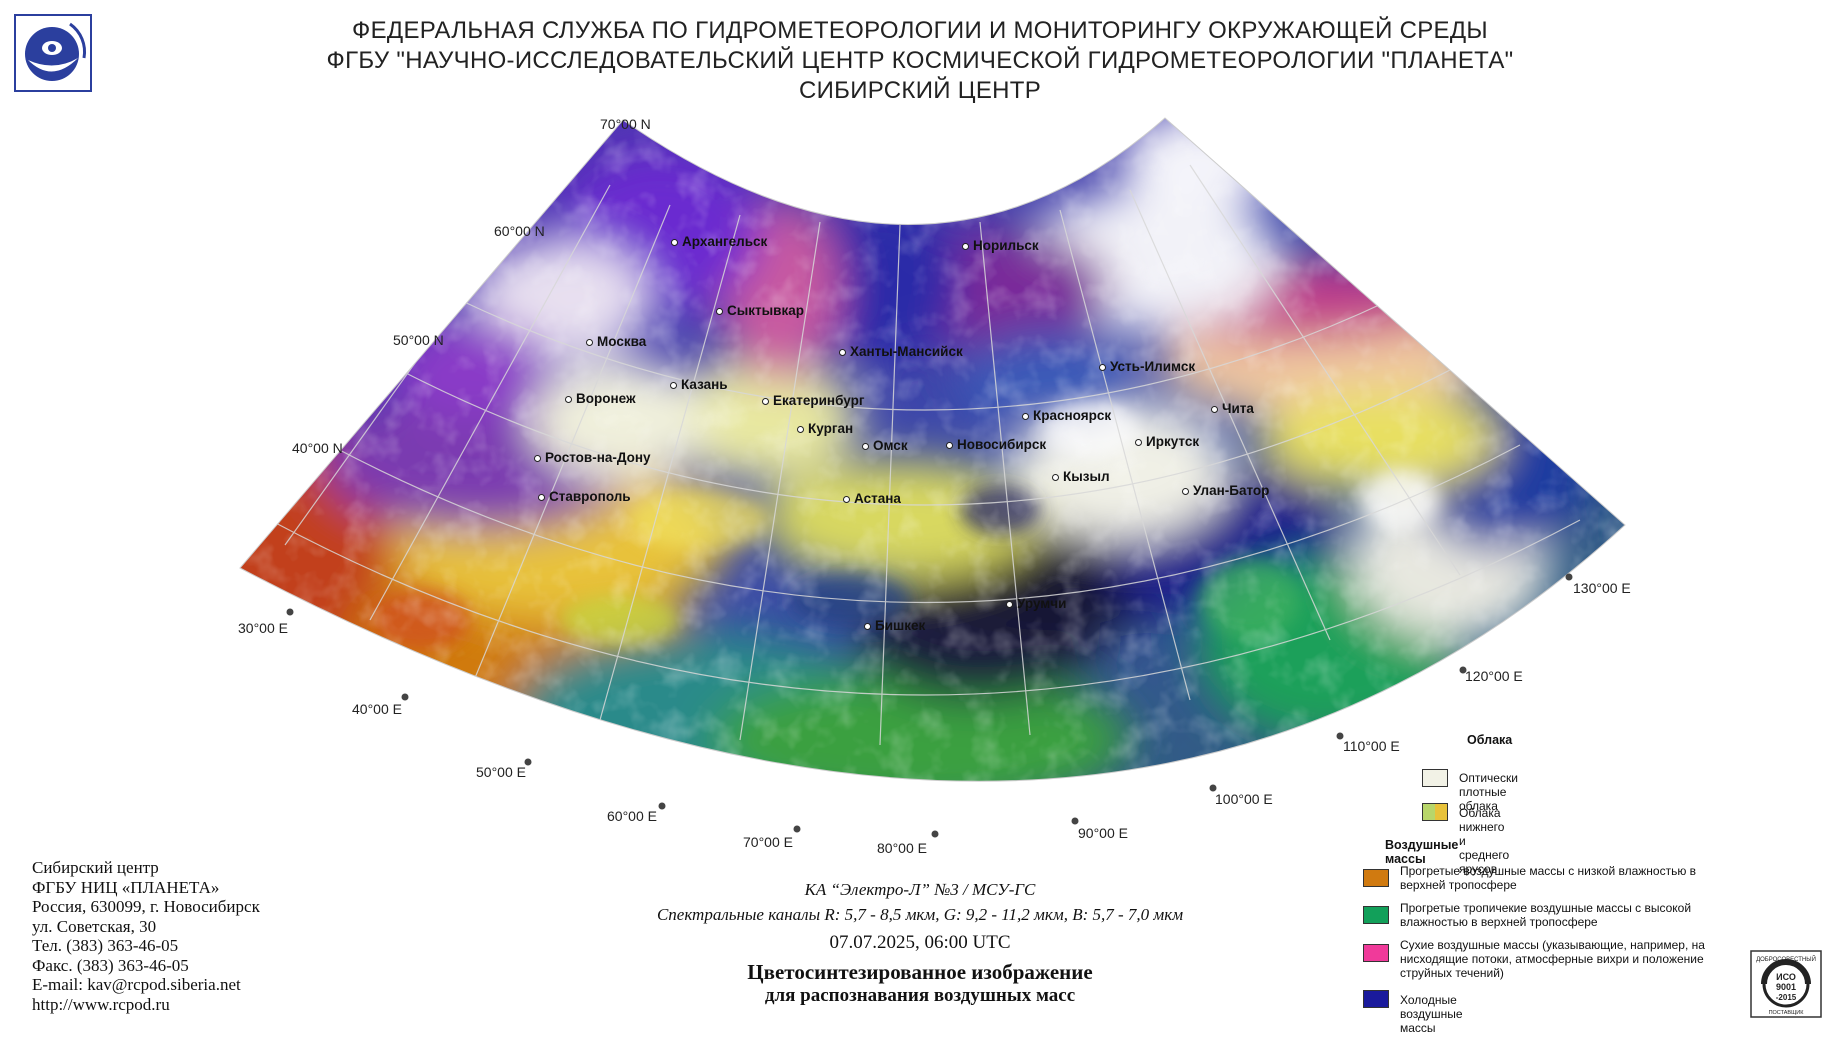 This screenshot has width=1840, height=1040. What do you see at coordinates (632, 816) in the screenshot?
I see `lon-label-60: 60°00 E` at bounding box center [632, 816].